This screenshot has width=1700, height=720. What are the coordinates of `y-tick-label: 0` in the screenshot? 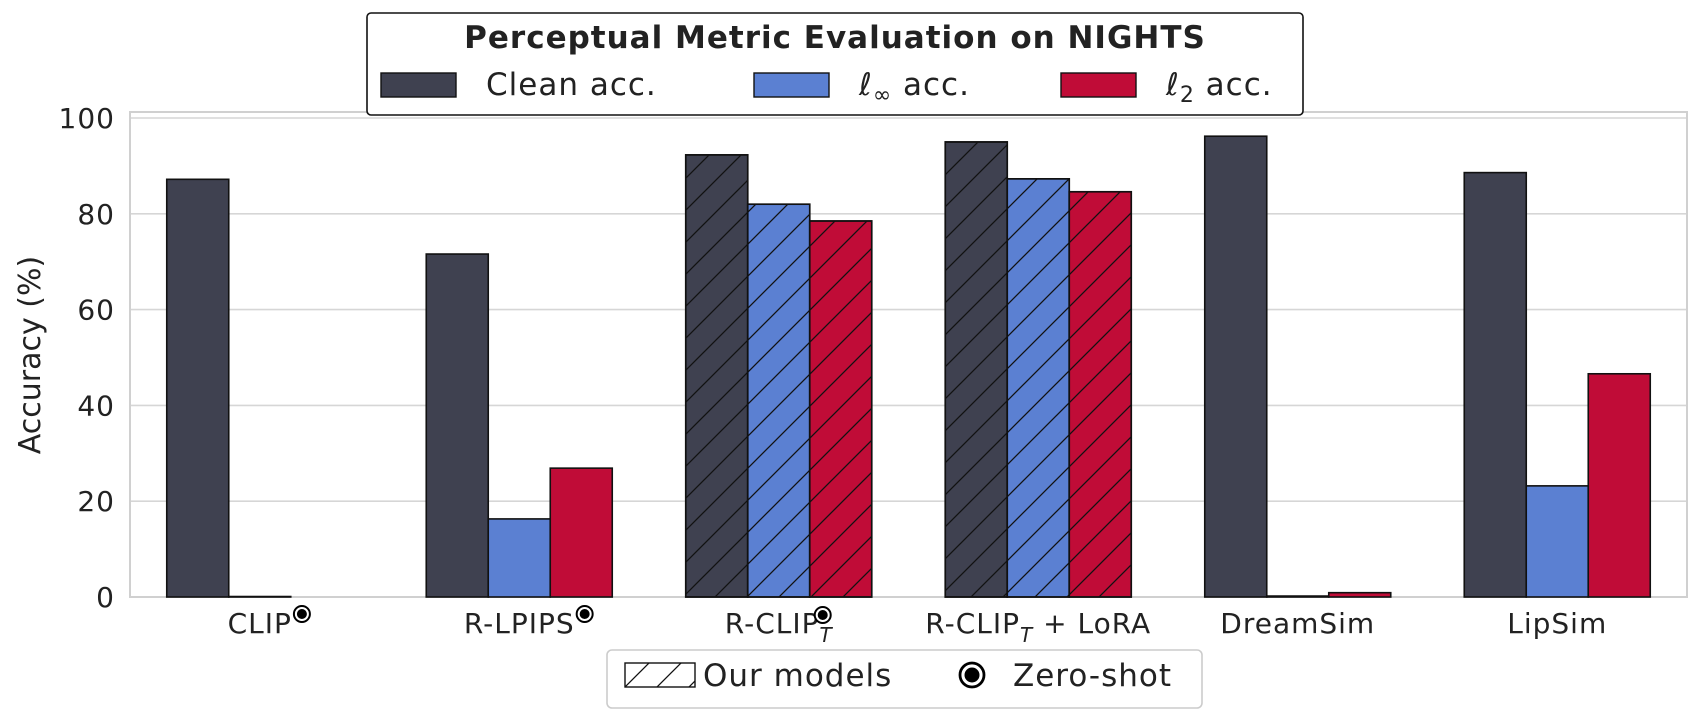 It's located at (105, 597).